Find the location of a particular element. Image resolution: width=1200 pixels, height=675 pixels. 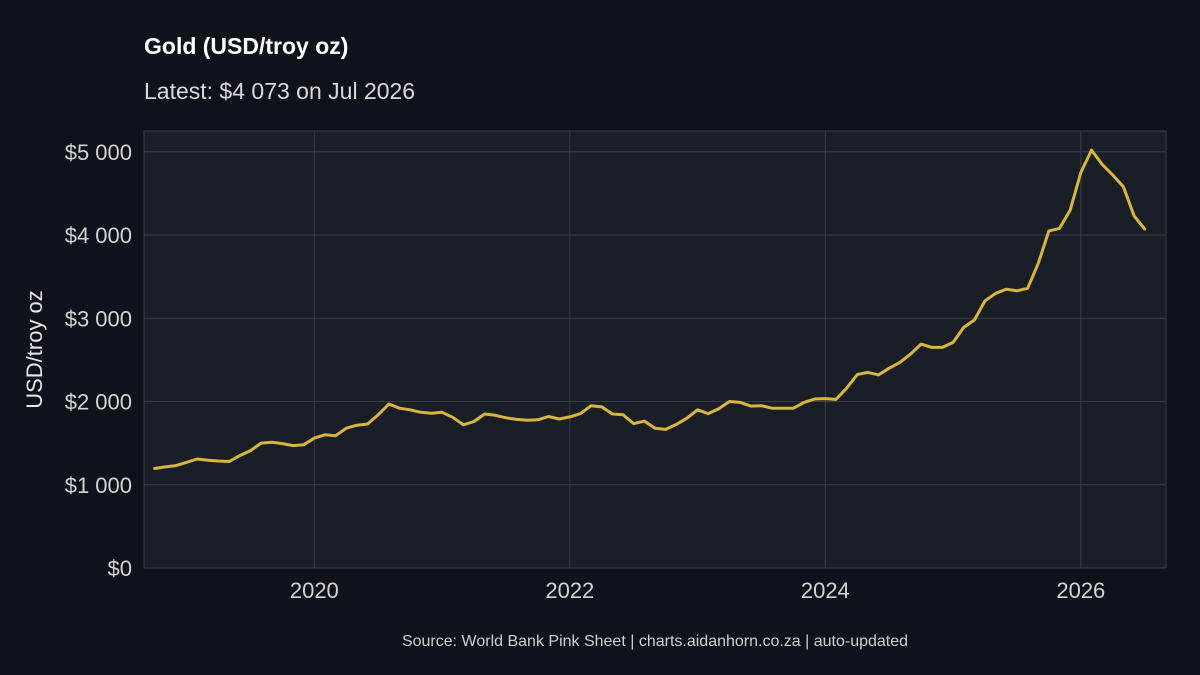

y-tick-label: $5 000 is located at coordinates (98, 152).